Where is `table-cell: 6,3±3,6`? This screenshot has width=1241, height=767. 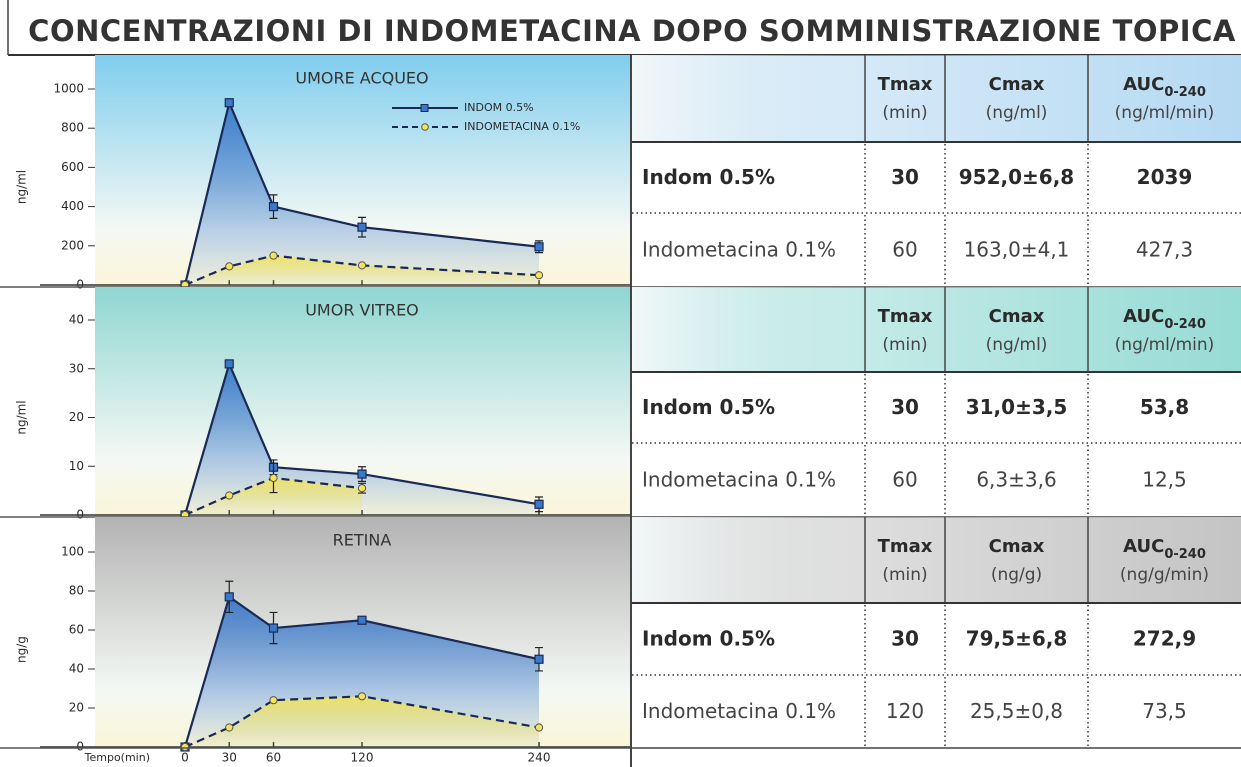 table-cell: 6,3±3,6 is located at coordinates (1016, 480).